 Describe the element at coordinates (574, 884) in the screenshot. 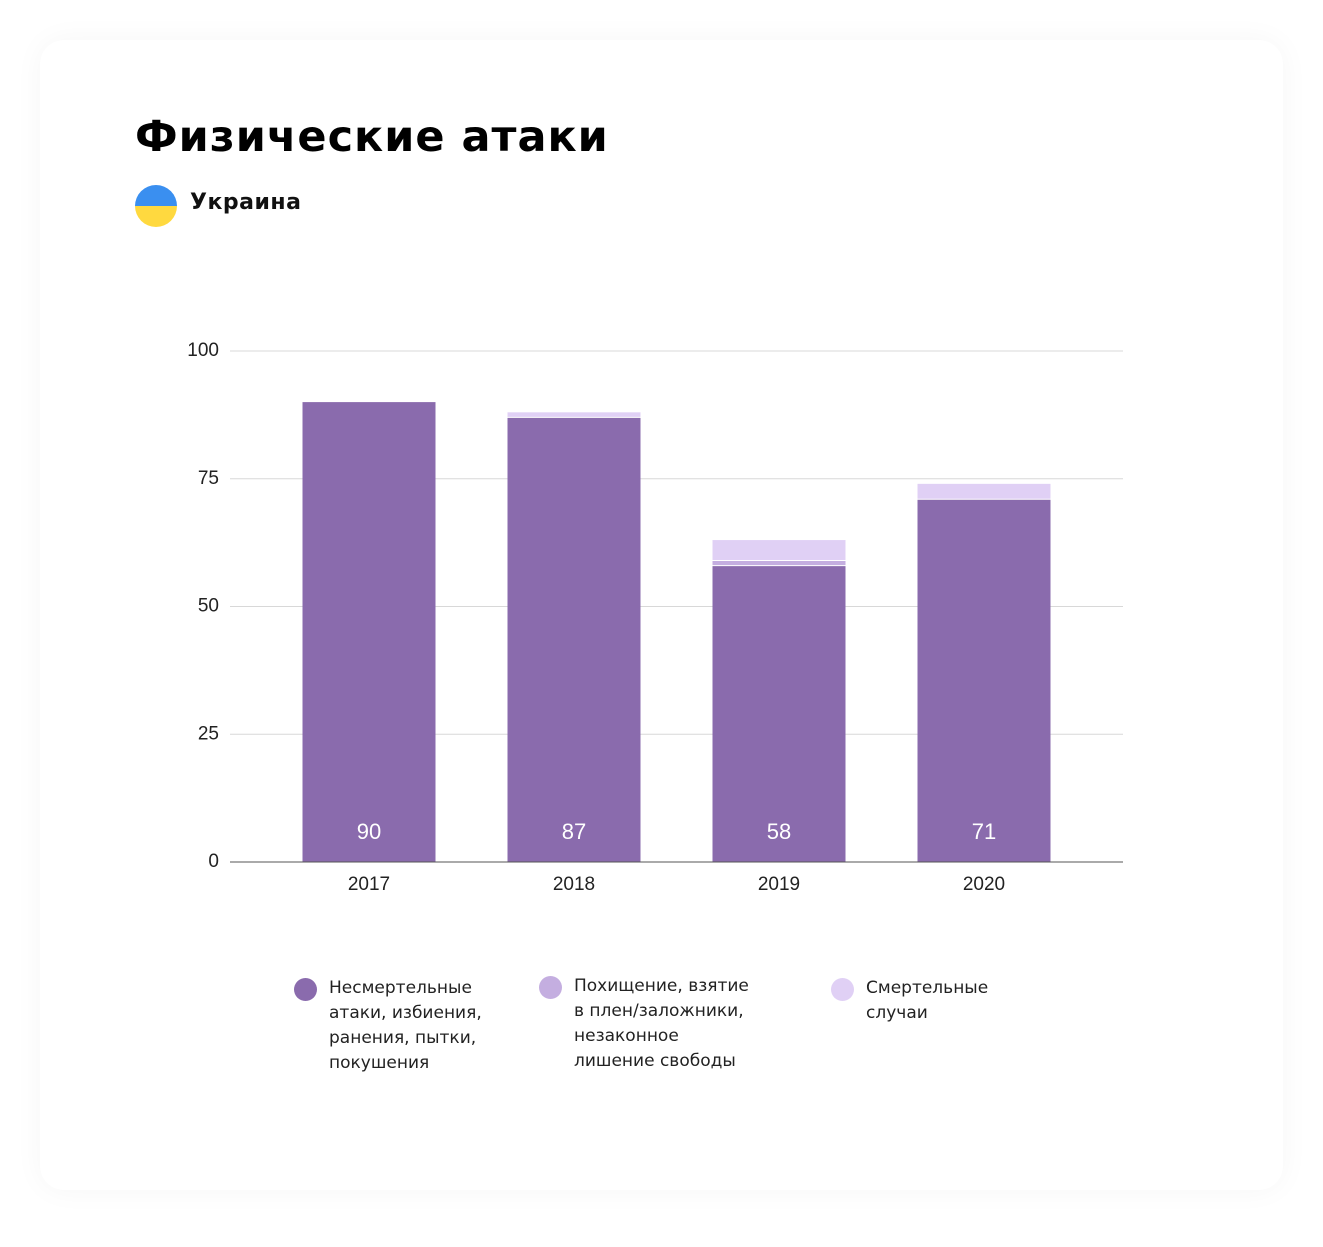

I see `x-tick-label: 2018` at that location.